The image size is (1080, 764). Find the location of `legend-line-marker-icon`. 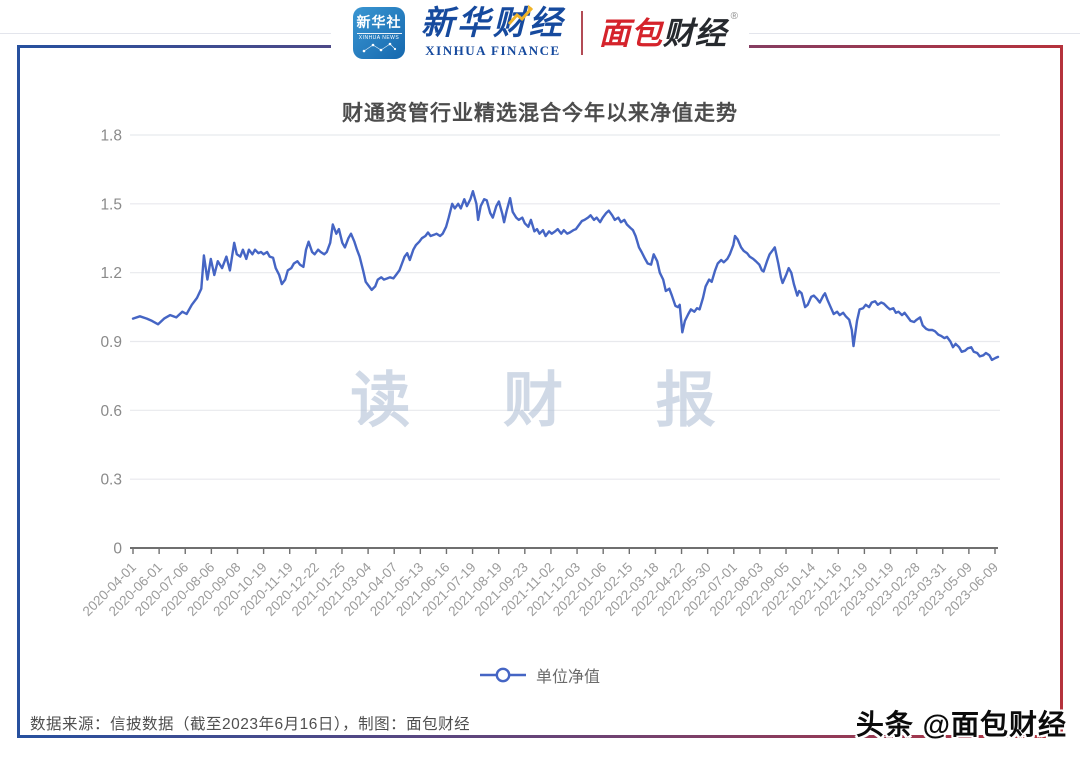

legend-line-marker-icon is located at coordinates (502, 675).